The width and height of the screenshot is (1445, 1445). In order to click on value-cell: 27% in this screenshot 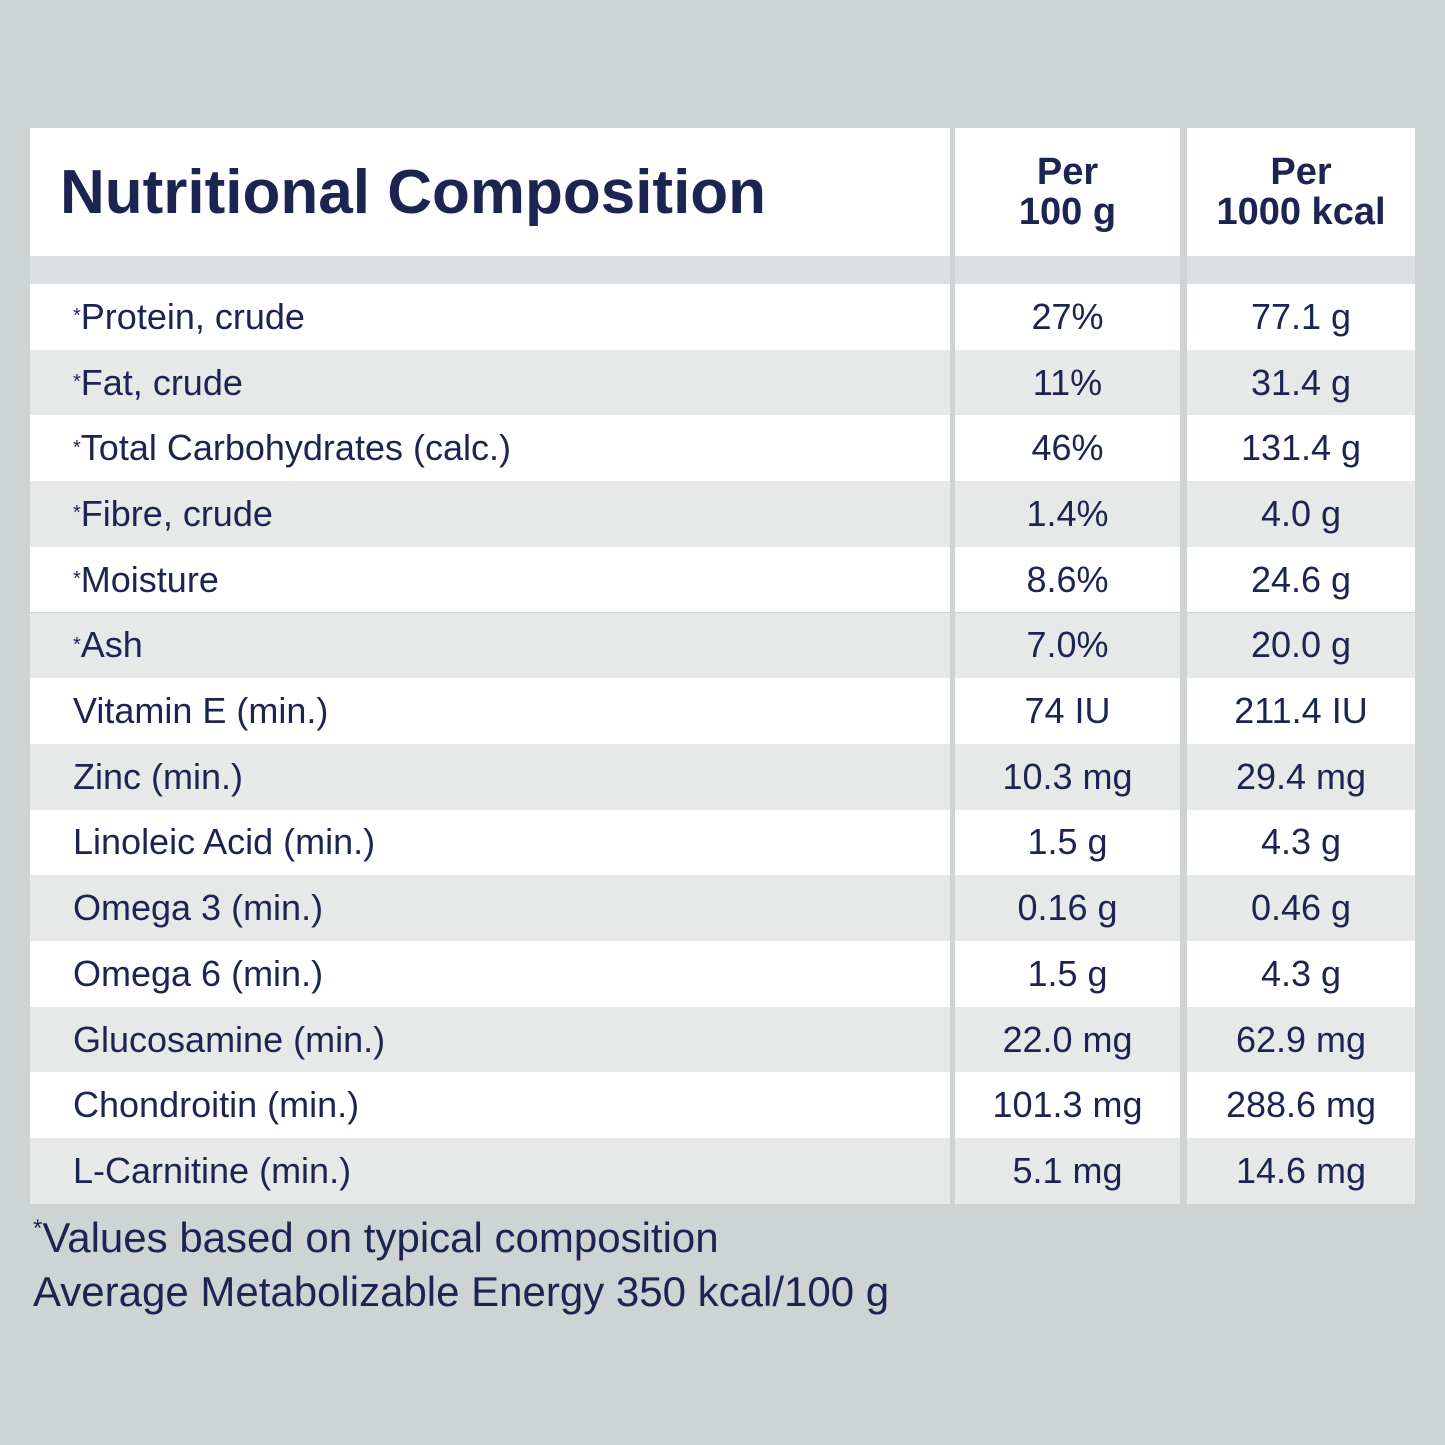, I will do `click(1067, 317)`.